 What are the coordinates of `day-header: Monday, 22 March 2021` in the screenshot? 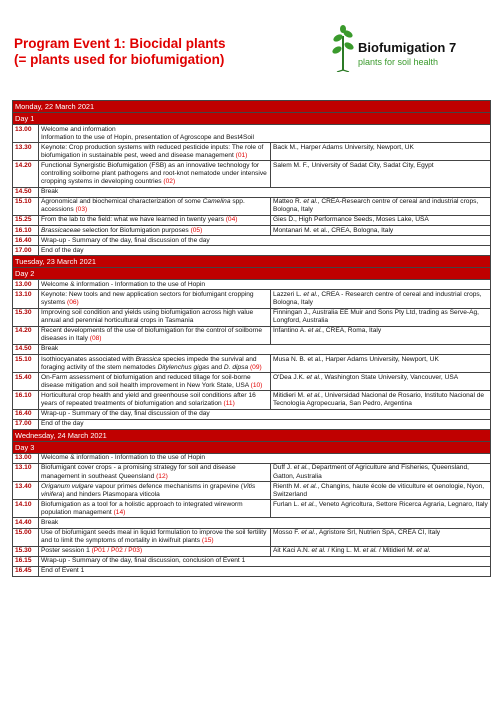 It's located at (251, 106).